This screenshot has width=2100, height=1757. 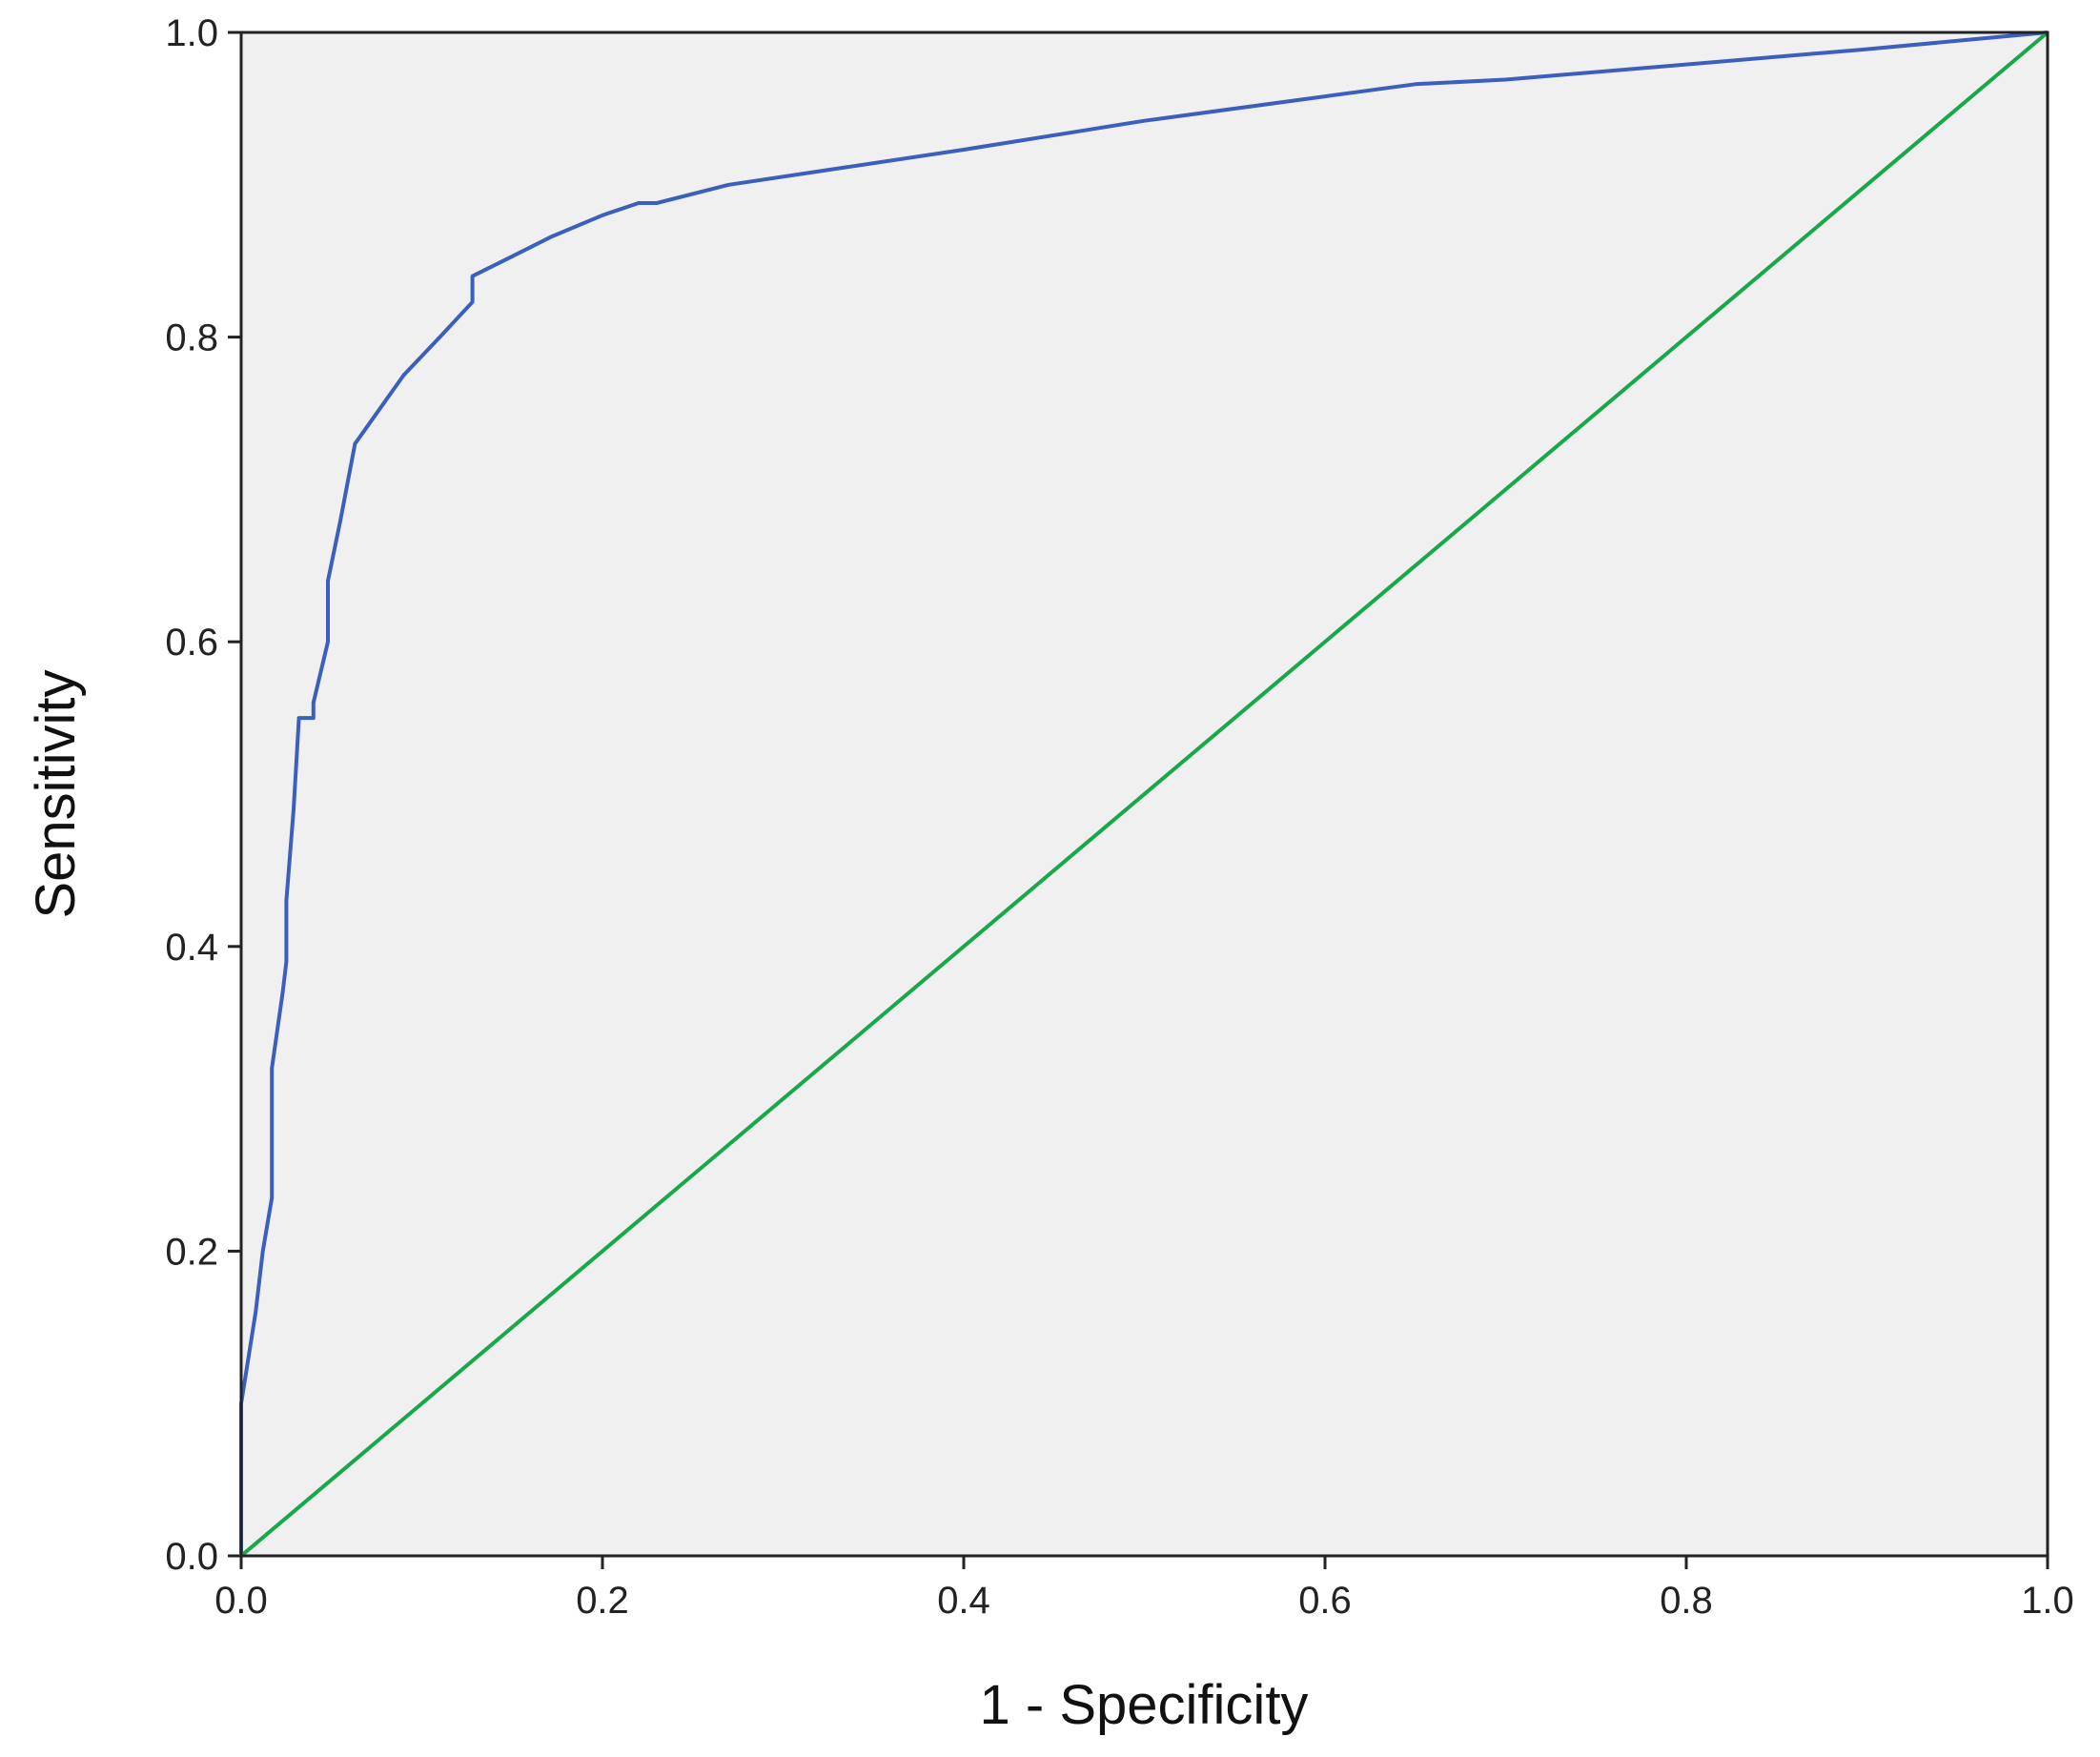 I want to click on x-tick-label: 0.6, so click(x=1325, y=1601).